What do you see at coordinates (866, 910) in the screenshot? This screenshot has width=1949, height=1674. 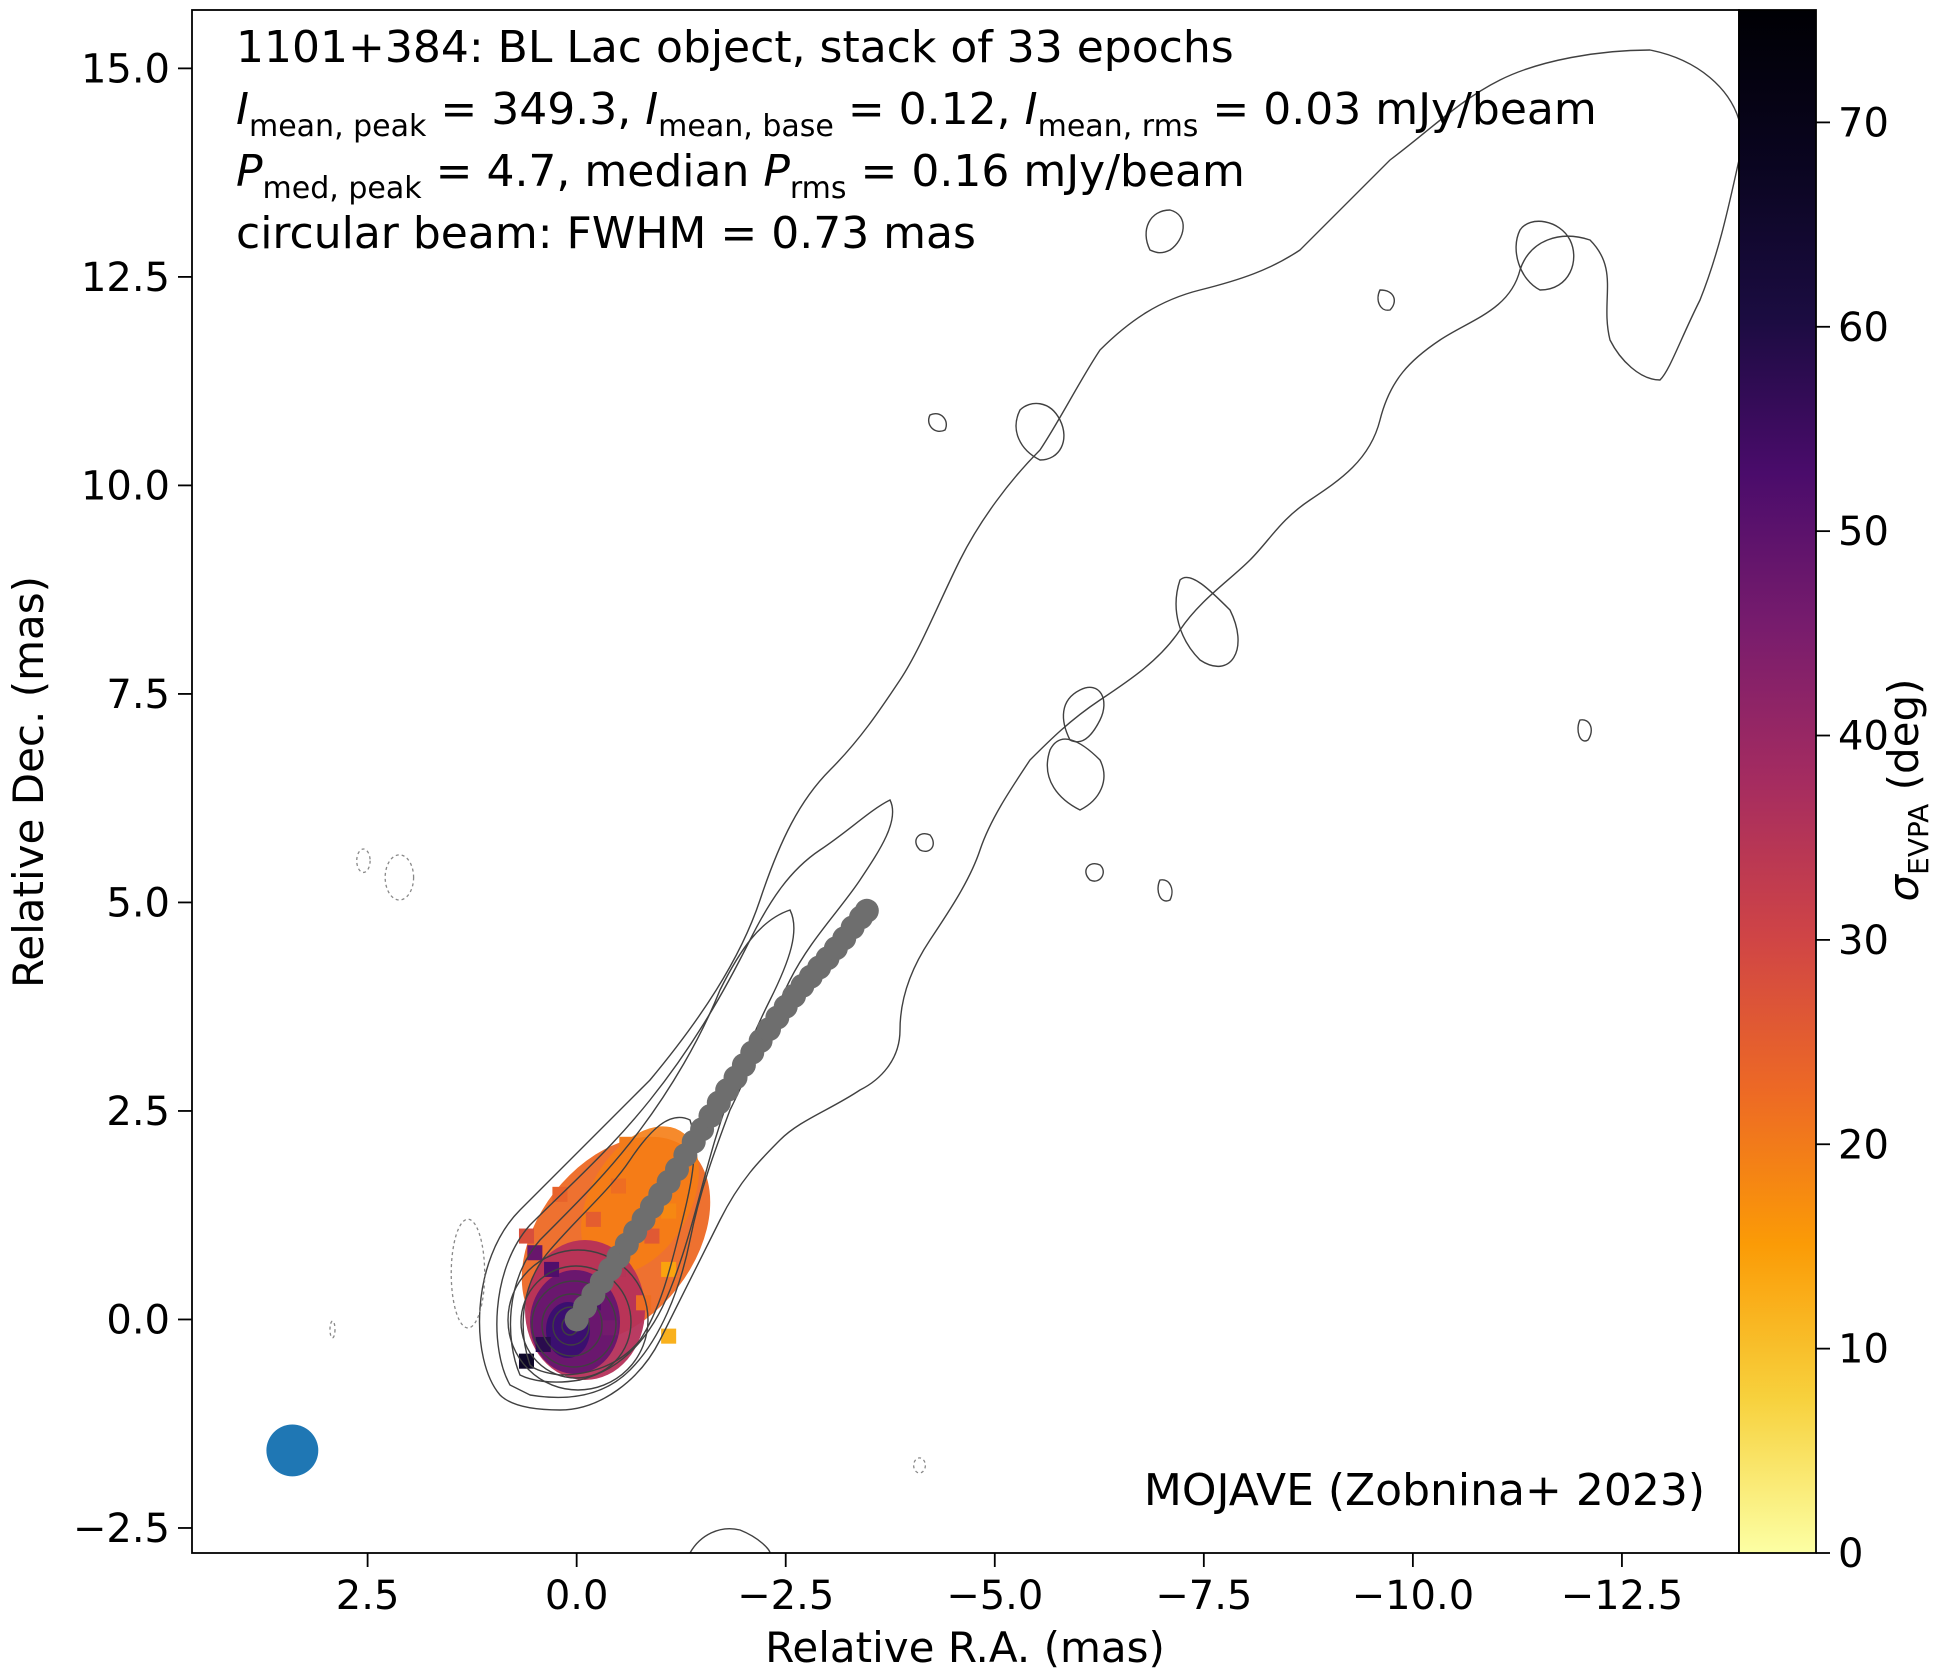 I see `ridgeline-point` at bounding box center [866, 910].